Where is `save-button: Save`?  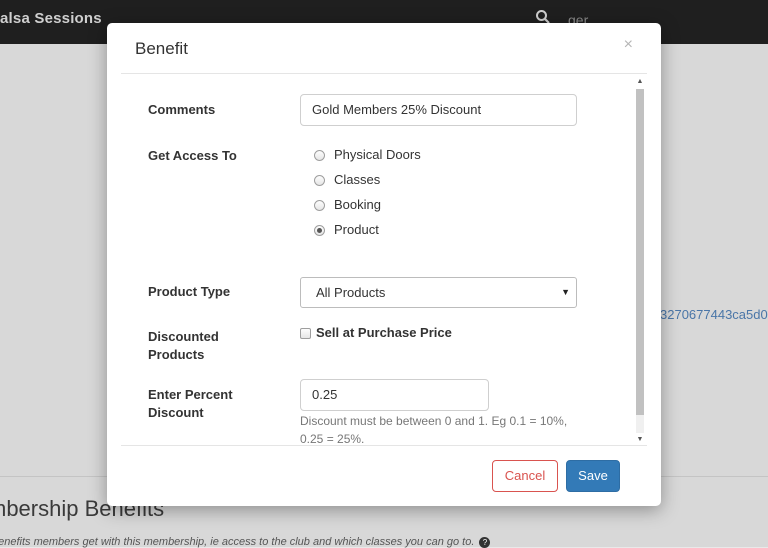 save-button: Save is located at coordinates (593, 476).